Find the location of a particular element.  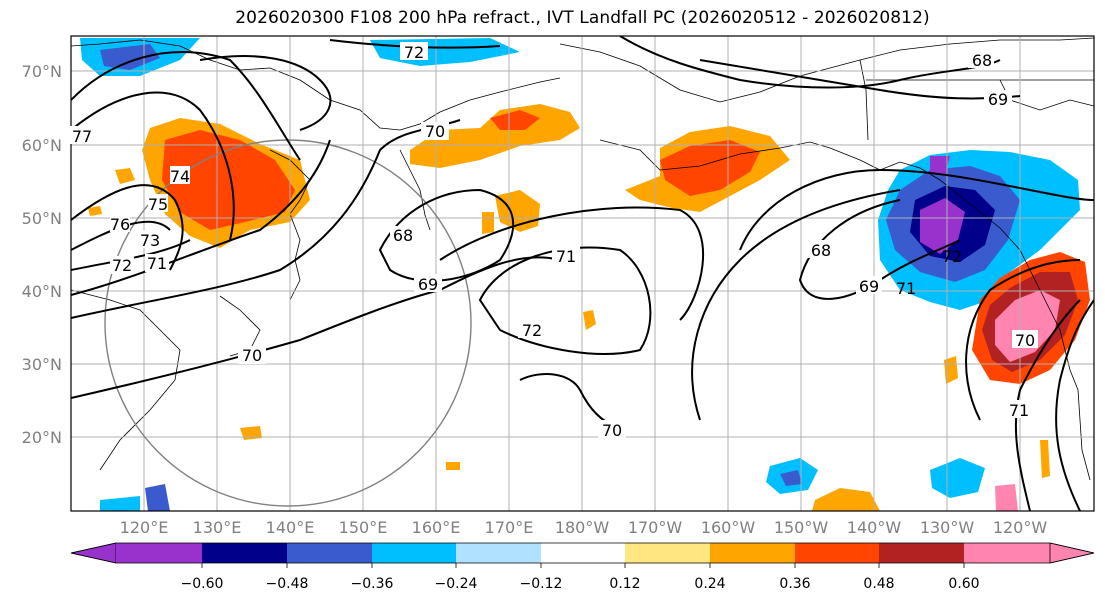

shading-red-southeast is located at coordinates (1017, 365).